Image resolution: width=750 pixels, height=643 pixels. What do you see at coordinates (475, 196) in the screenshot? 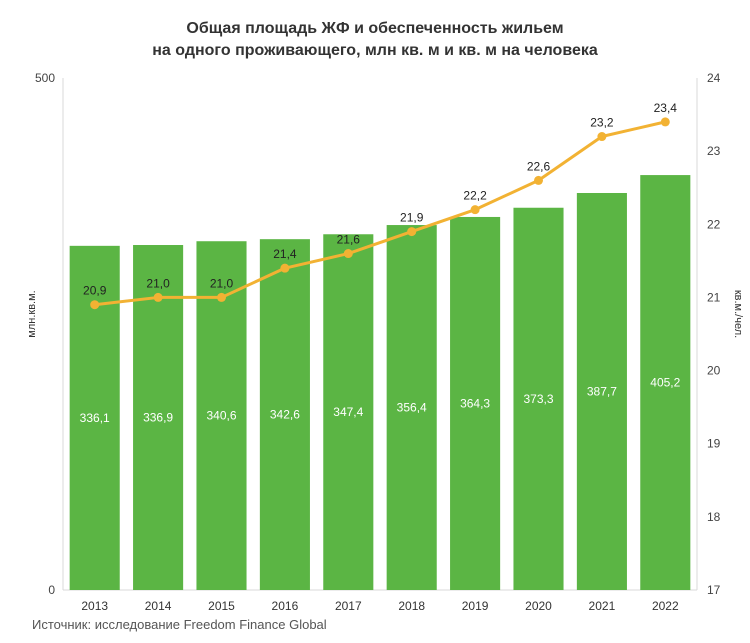
I see `line-value-label: 22,2` at bounding box center [475, 196].